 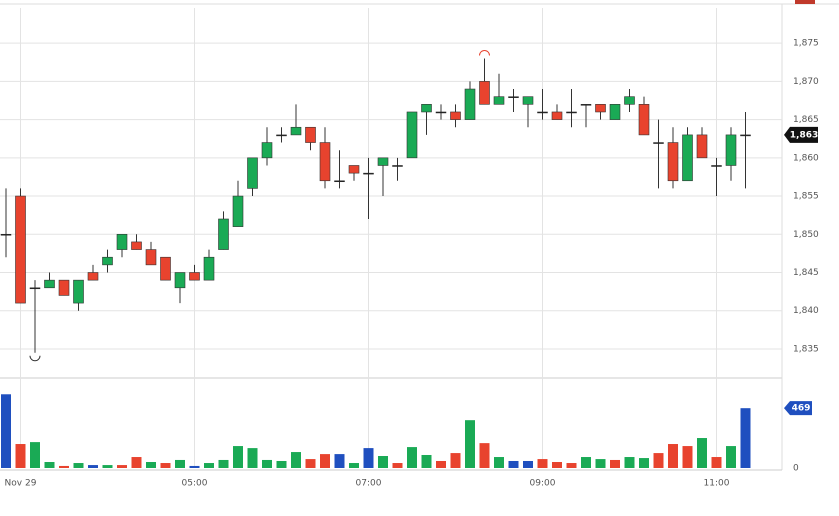 I want to click on x-tick-label: Nov 29, so click(x=21, y=484).